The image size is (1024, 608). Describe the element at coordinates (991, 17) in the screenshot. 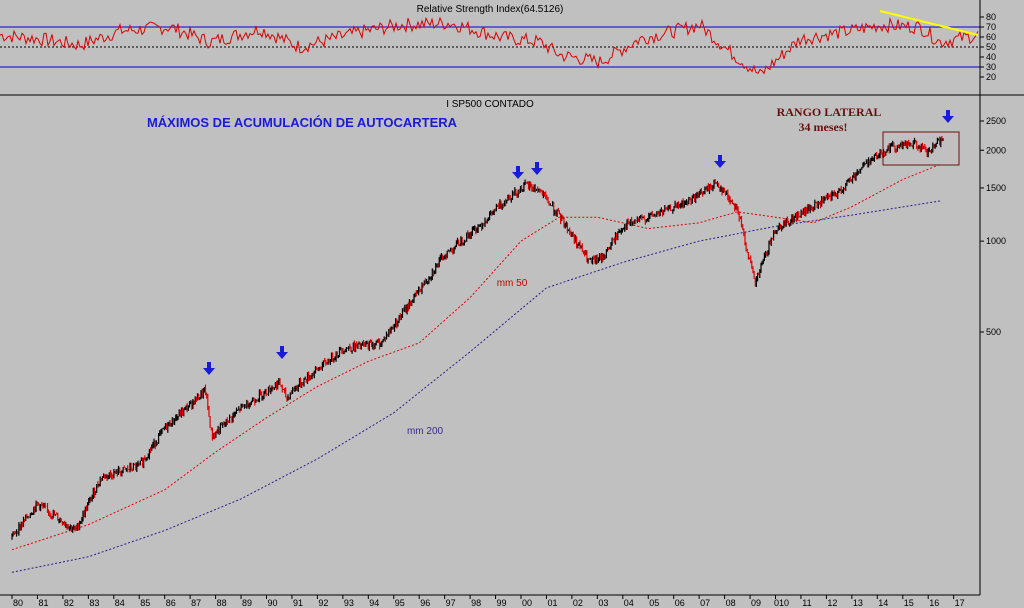

I see `rsi-tick-label: 80` at that location.